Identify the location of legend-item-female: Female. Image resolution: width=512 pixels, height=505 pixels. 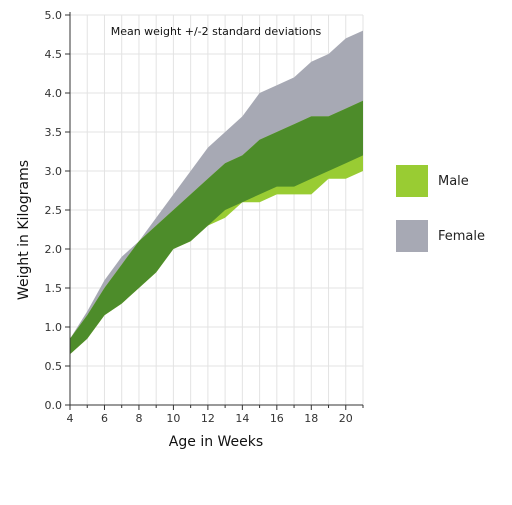
(451, 236).